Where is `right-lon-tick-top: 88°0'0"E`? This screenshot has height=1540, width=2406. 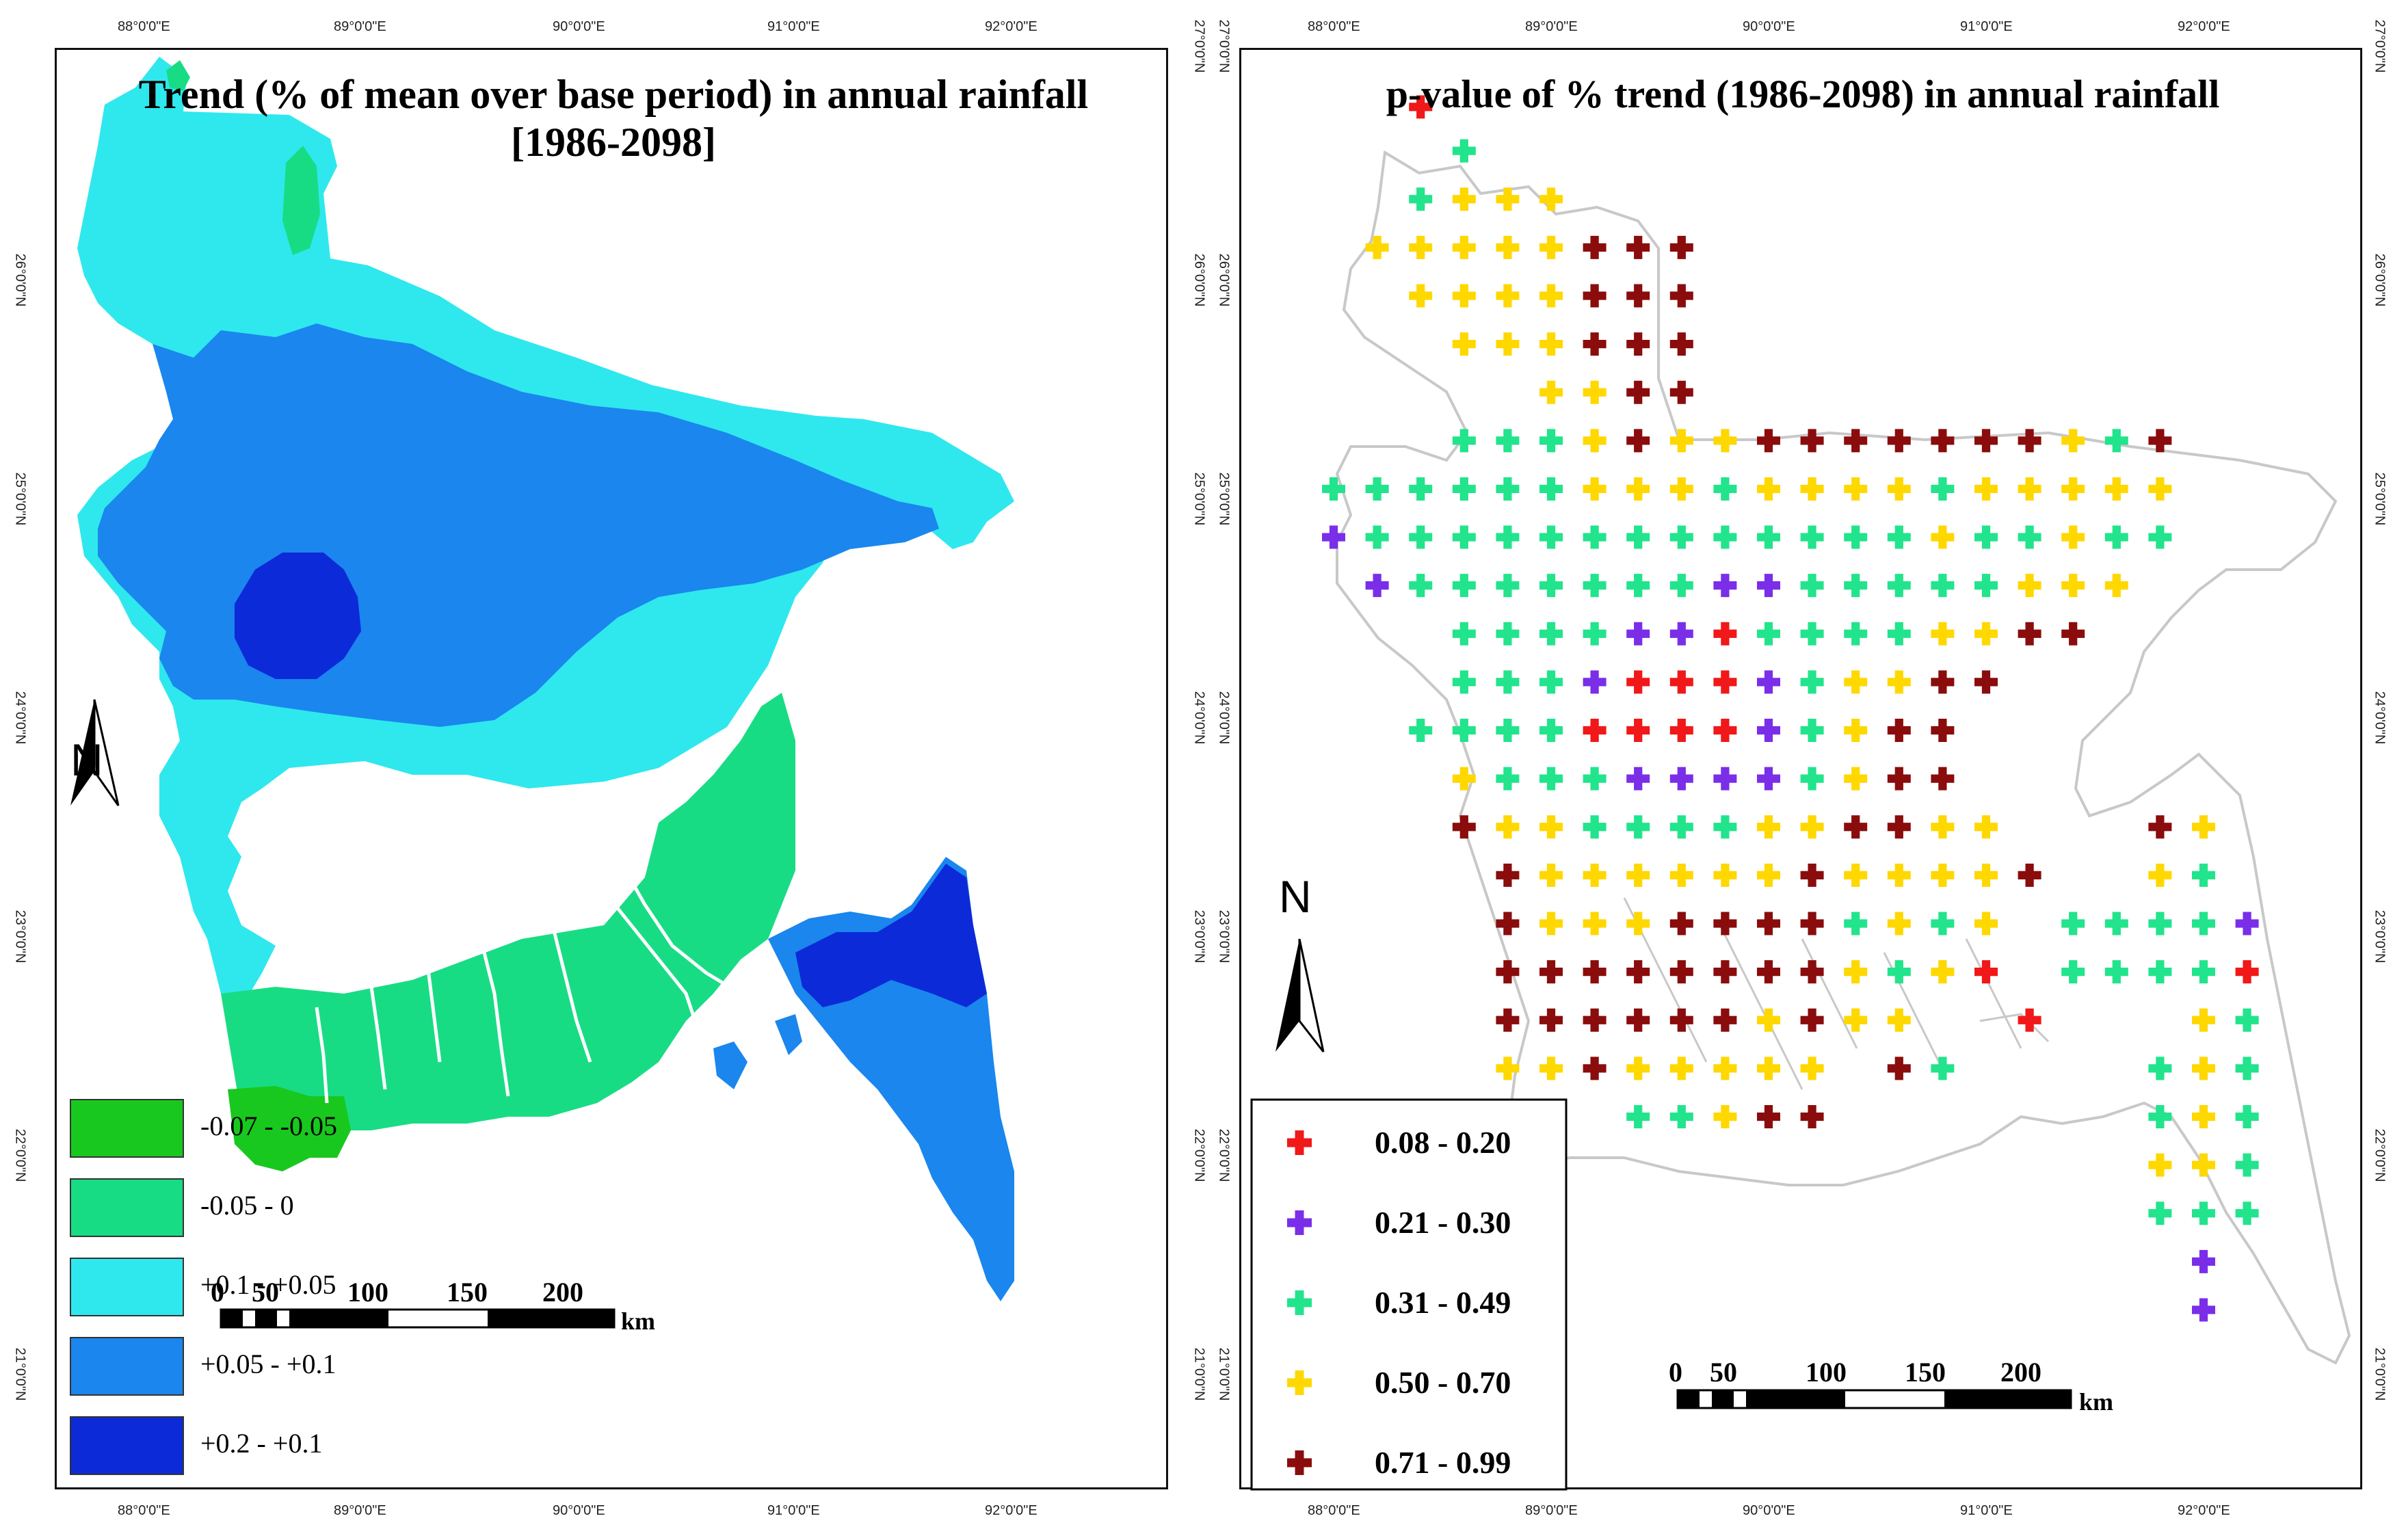
right-lon-tick-top: 88°0'0"E is located at coordinates (1334, 26).